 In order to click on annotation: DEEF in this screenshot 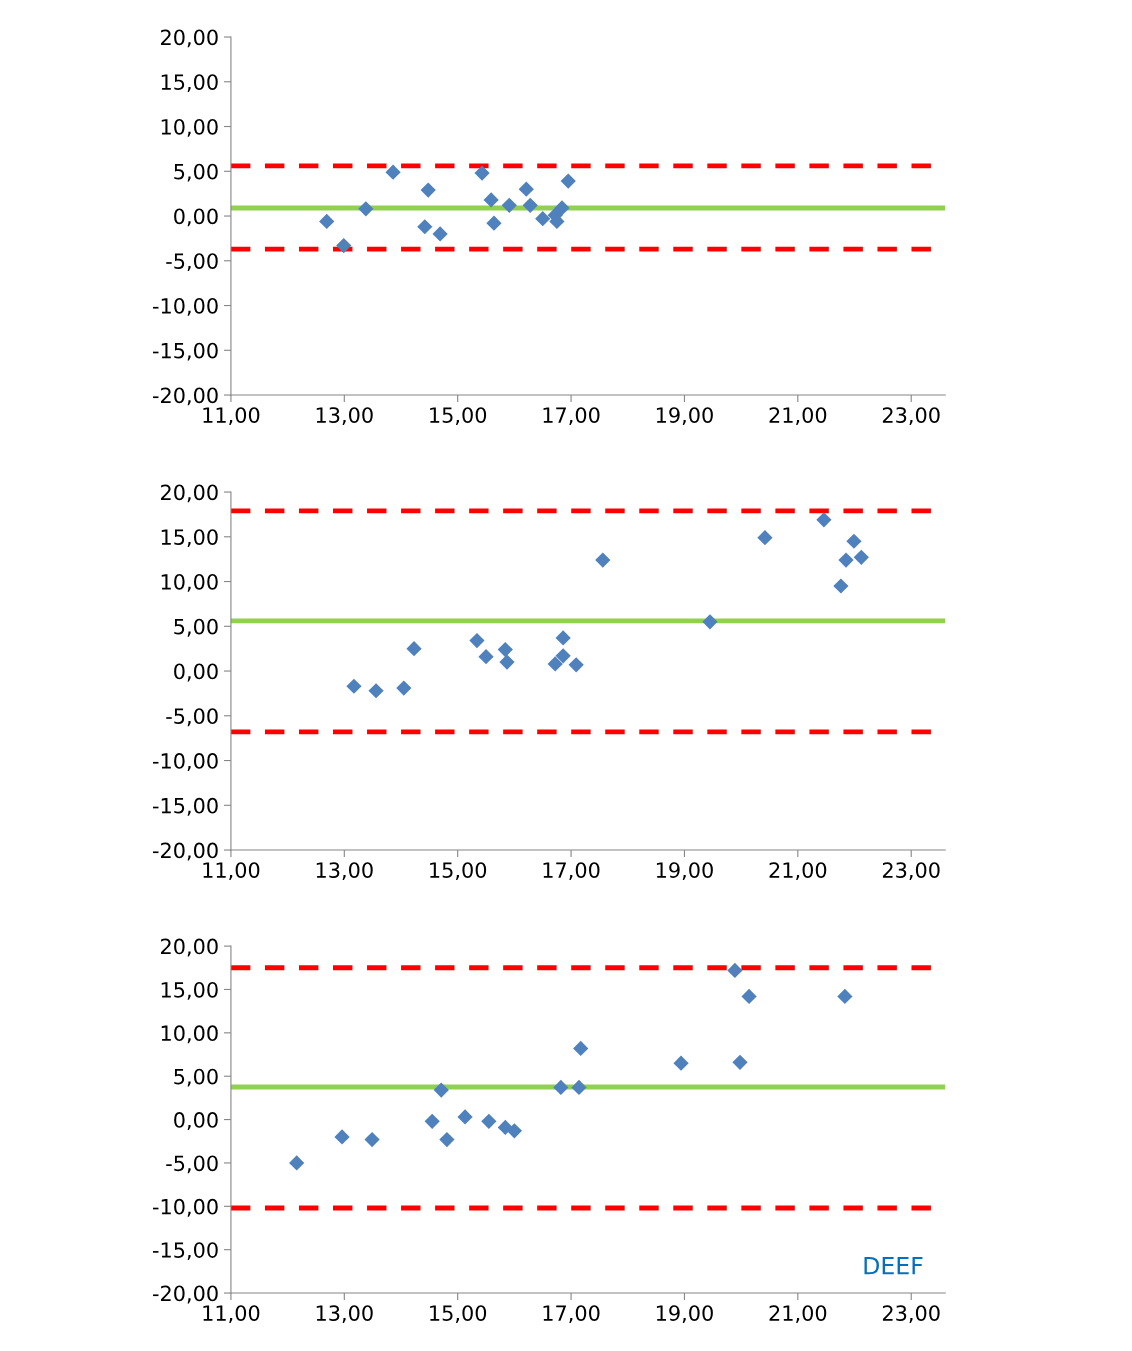, I will do `click(893, 1266)`.